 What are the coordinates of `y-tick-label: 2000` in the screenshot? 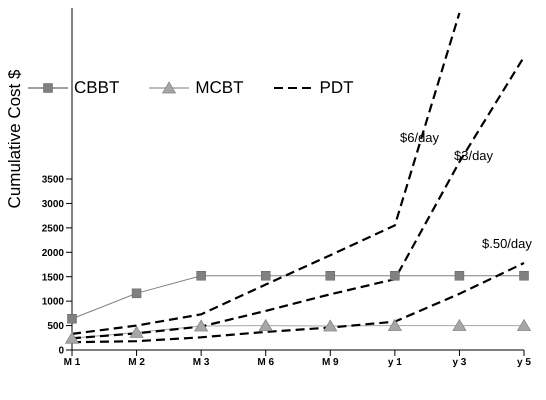 It's located at (53, 253).